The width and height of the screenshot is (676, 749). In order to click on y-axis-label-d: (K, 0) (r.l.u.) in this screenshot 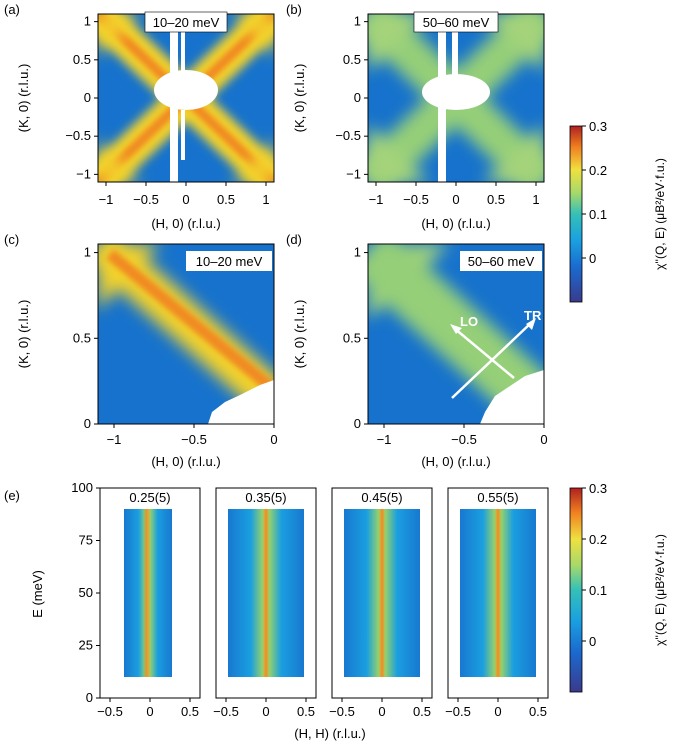, I will do `click(299, 334)`.